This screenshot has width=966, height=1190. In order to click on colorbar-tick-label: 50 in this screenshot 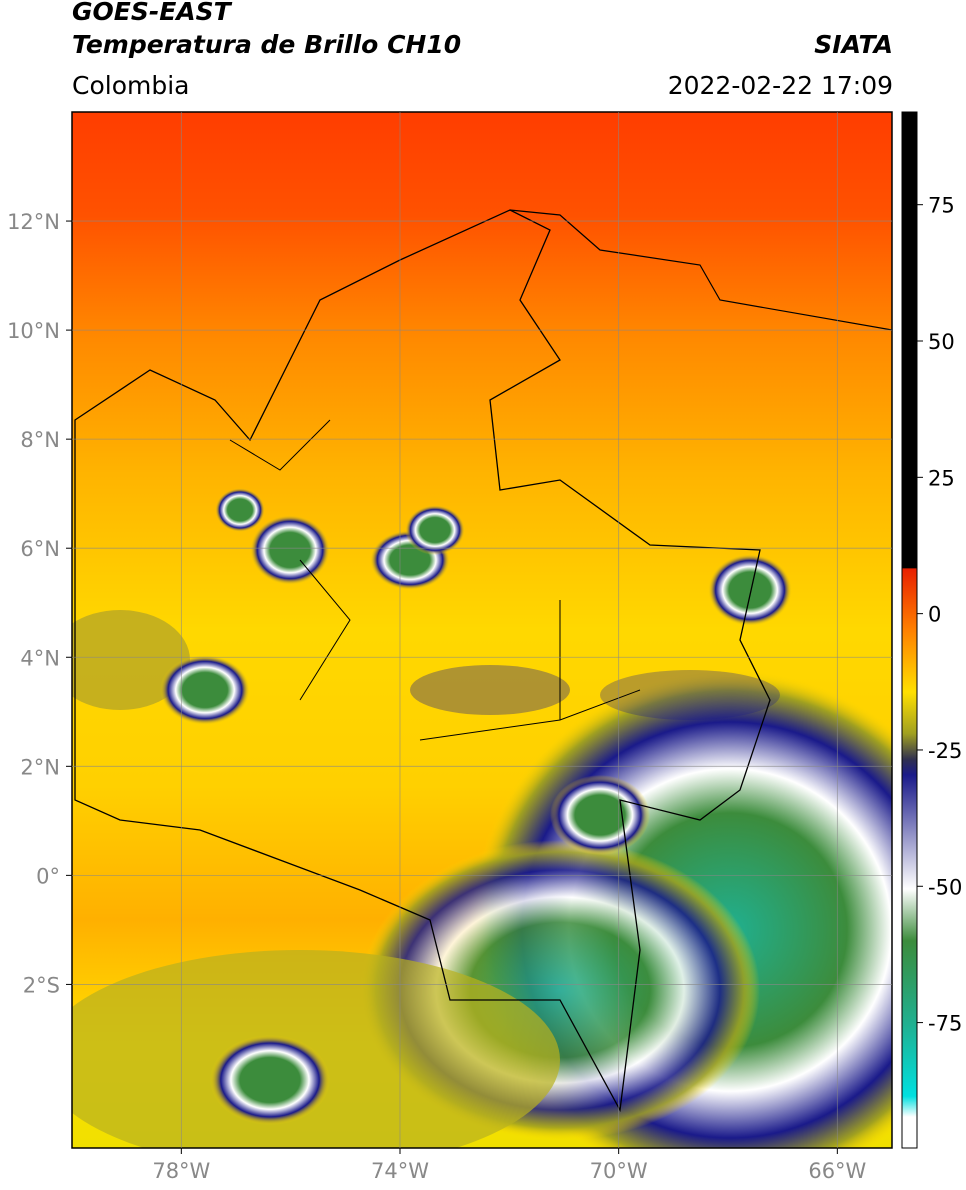, I will do `click(941, 342)`.